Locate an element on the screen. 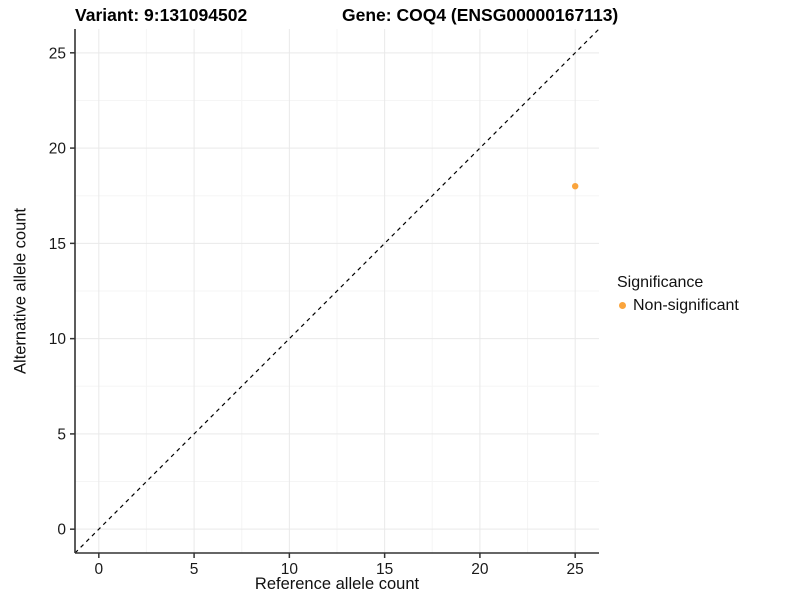 The height and width of the screenshot is (600, 800). legend: Significance Non-significant is located at coordinates (678, 294).